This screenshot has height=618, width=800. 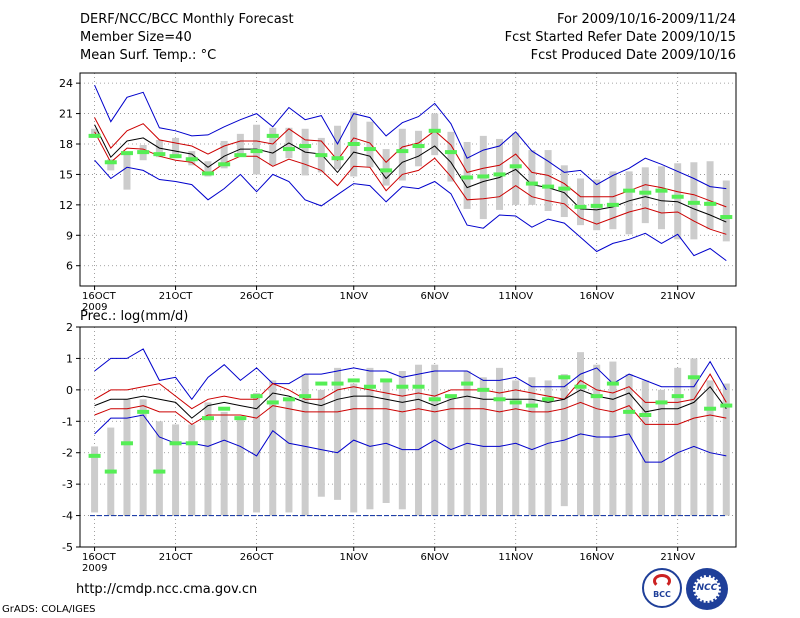 I want to click on chart-title: DERF/NCC/BCC Monthly Forecast, so click(x=187, y=19).